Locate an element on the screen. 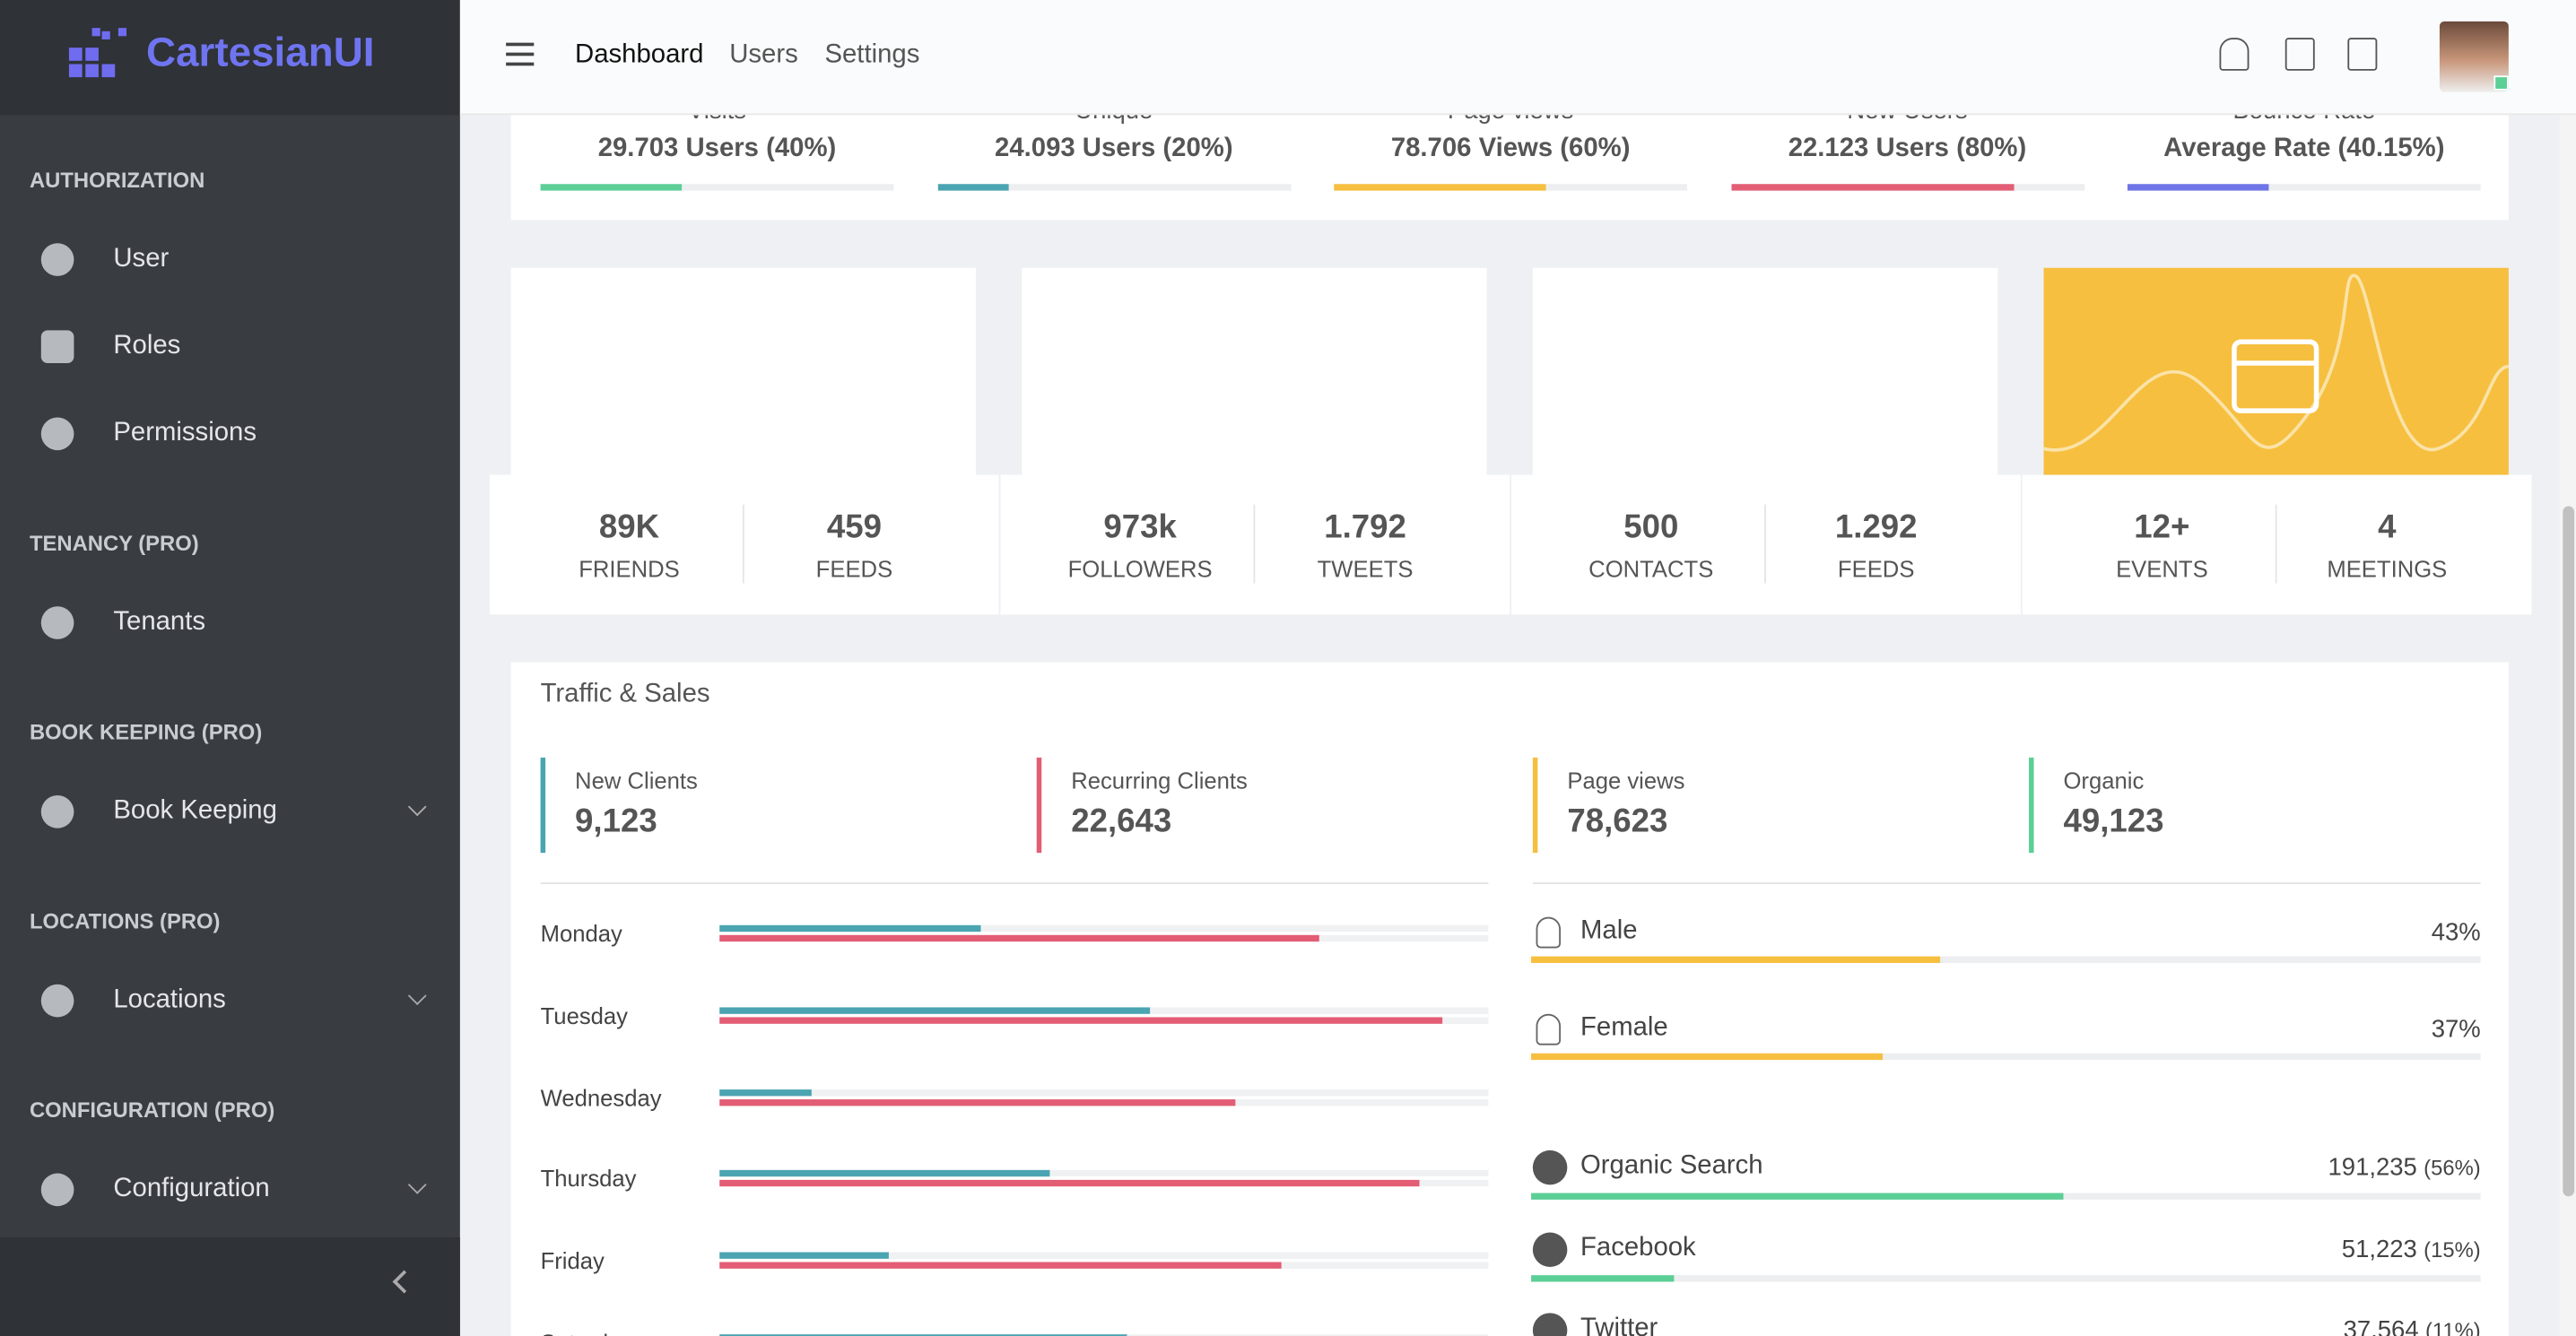  status-dot is located at coordinates (2501, 83).